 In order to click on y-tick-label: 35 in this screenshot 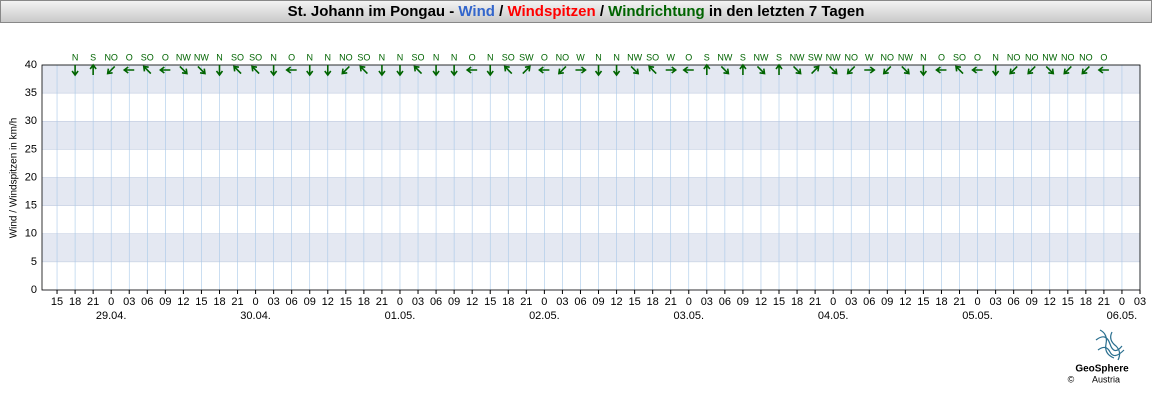, I will do `click(31, 93)`.